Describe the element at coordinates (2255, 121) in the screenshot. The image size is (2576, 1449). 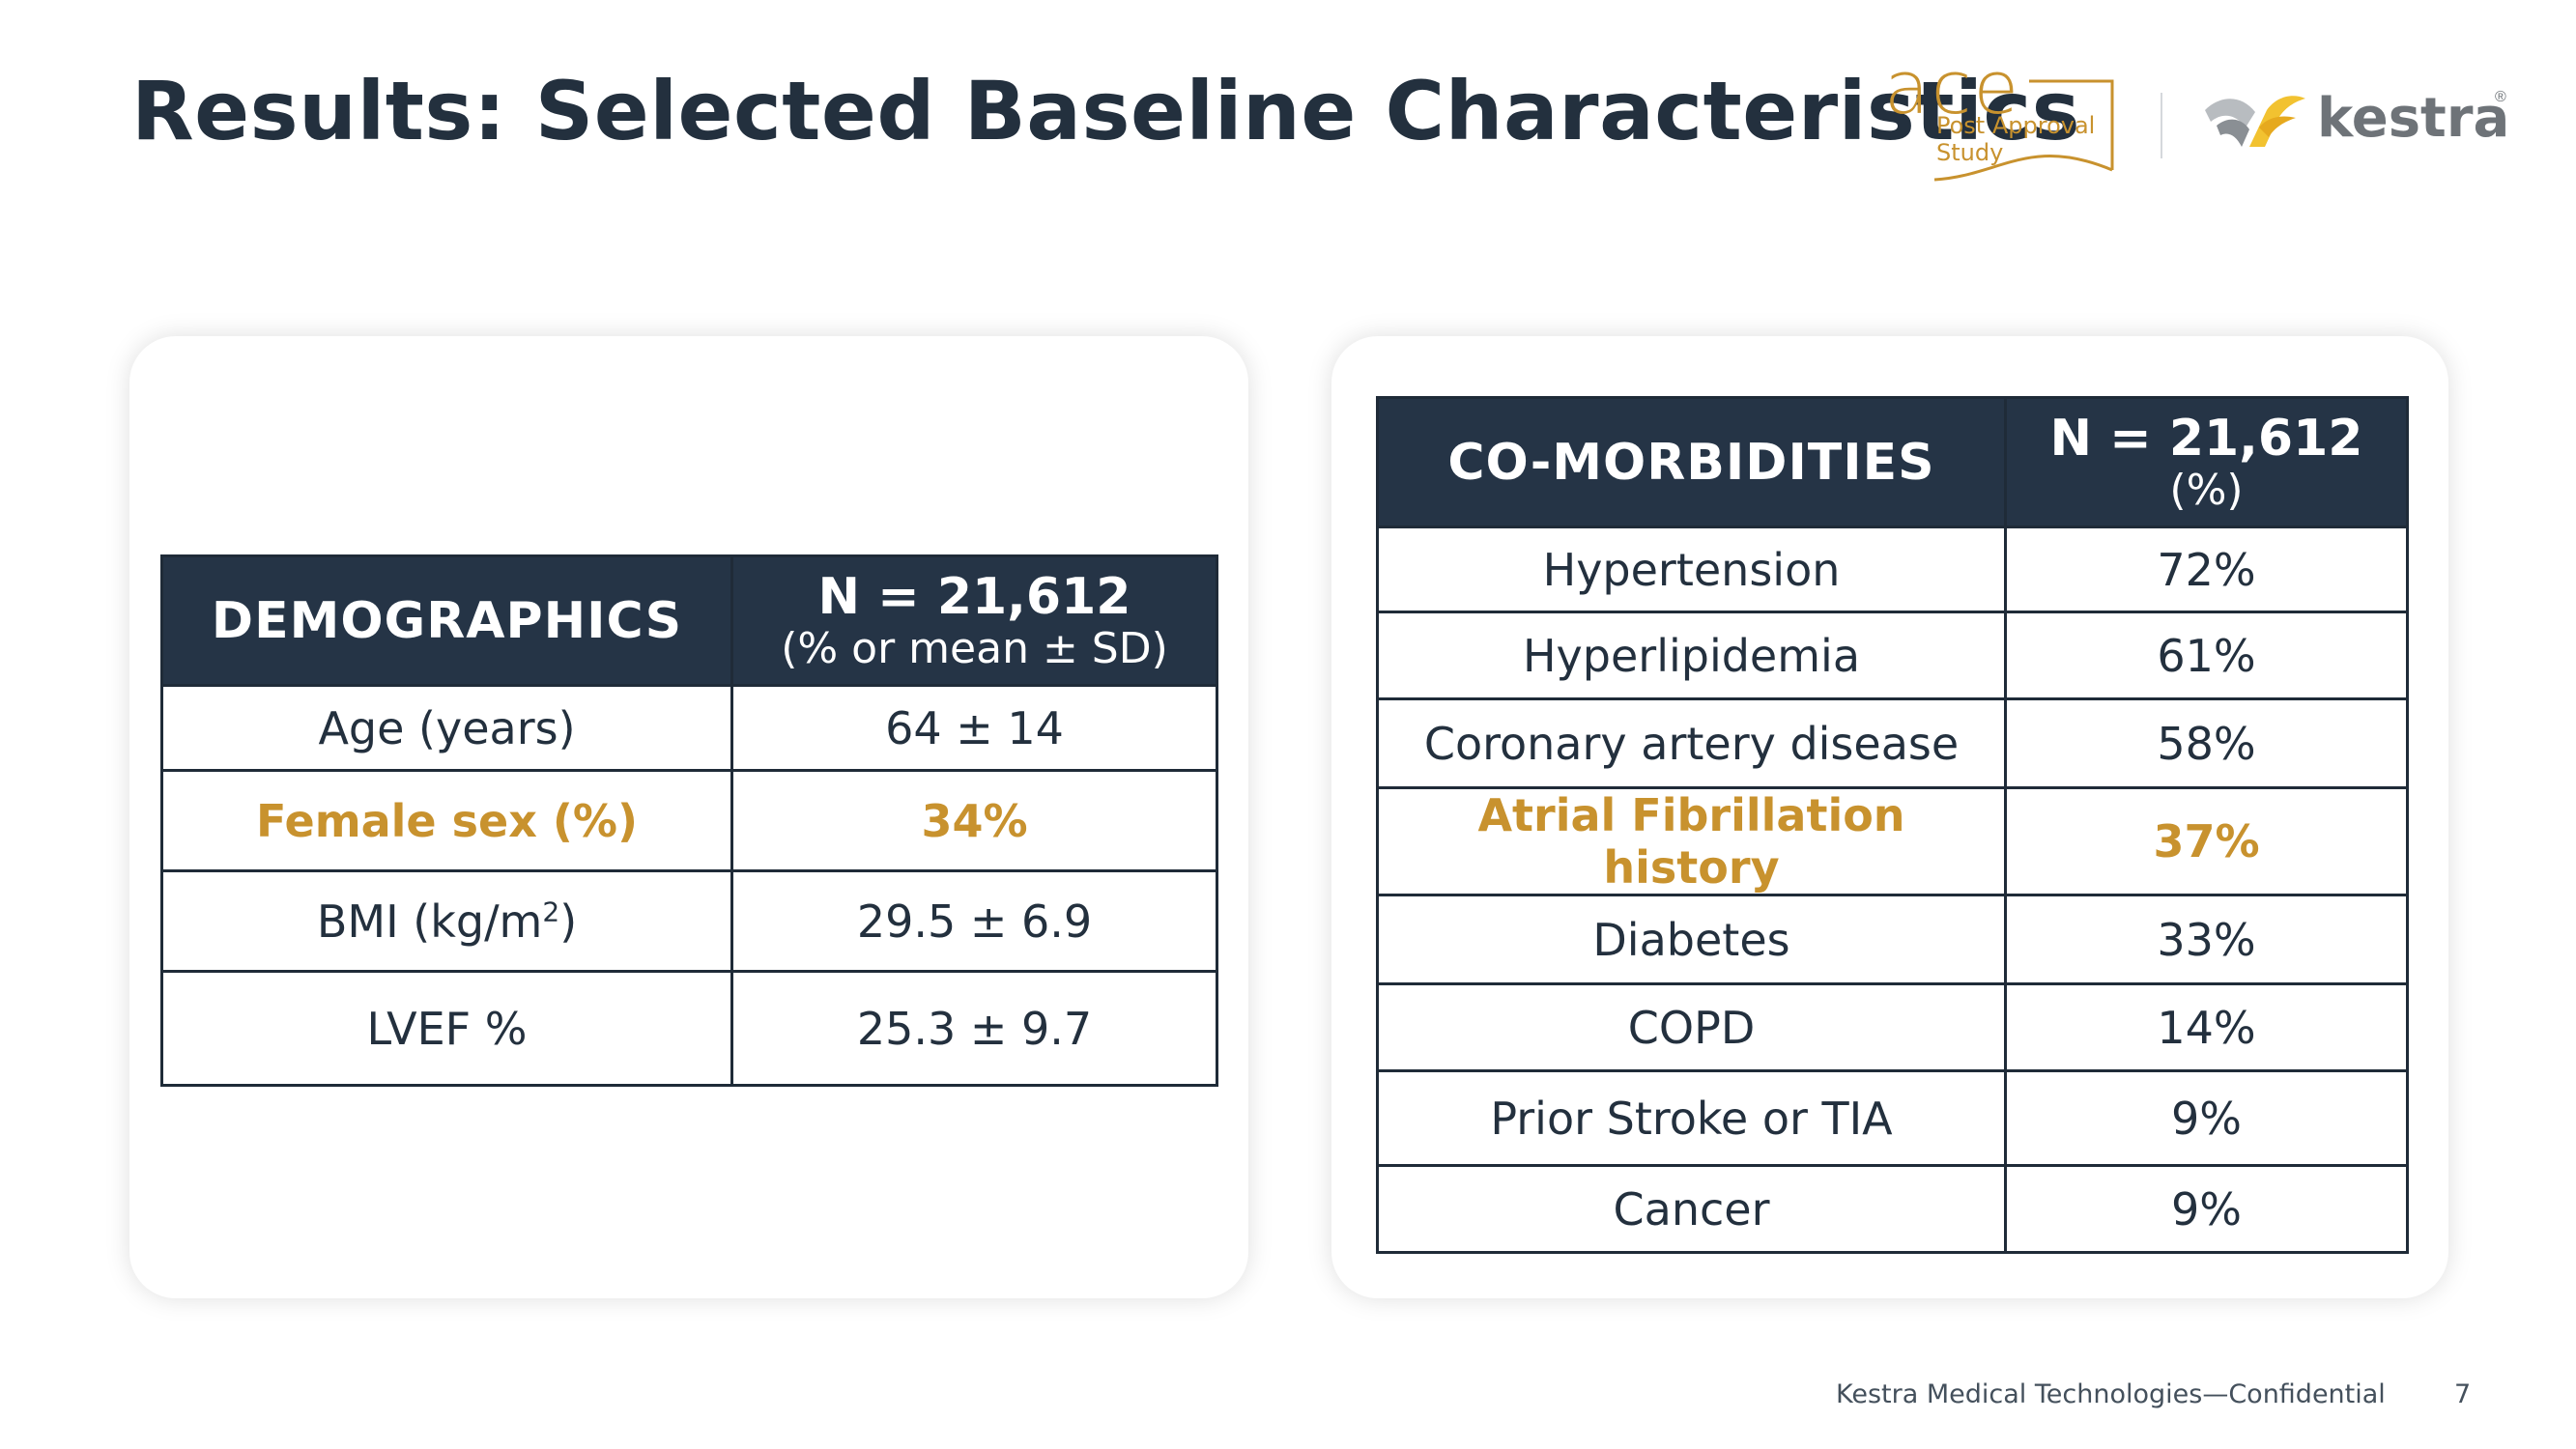
I see `kestra-wing-icon` at that location.